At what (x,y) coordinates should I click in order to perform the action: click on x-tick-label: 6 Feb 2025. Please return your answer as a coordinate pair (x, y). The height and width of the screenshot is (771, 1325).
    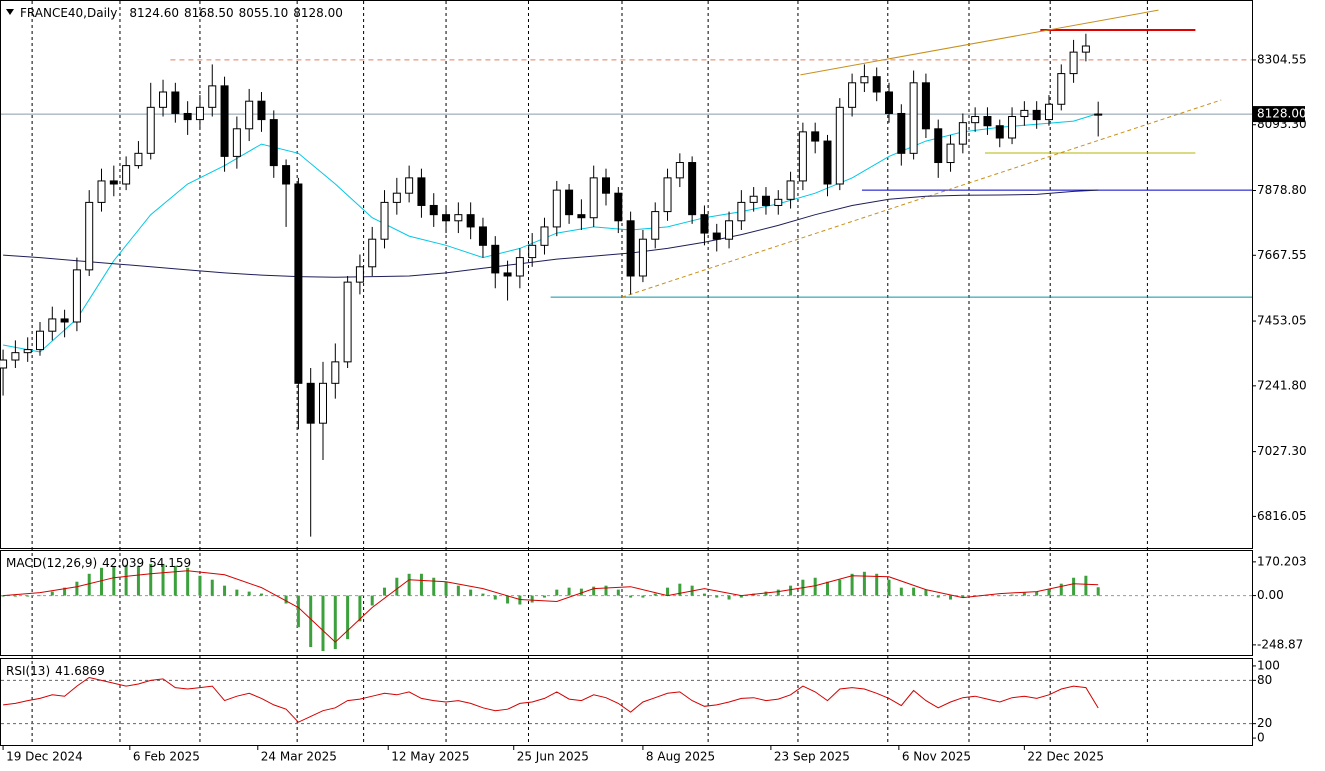
    Looking at the image, I should click on (166, 757).